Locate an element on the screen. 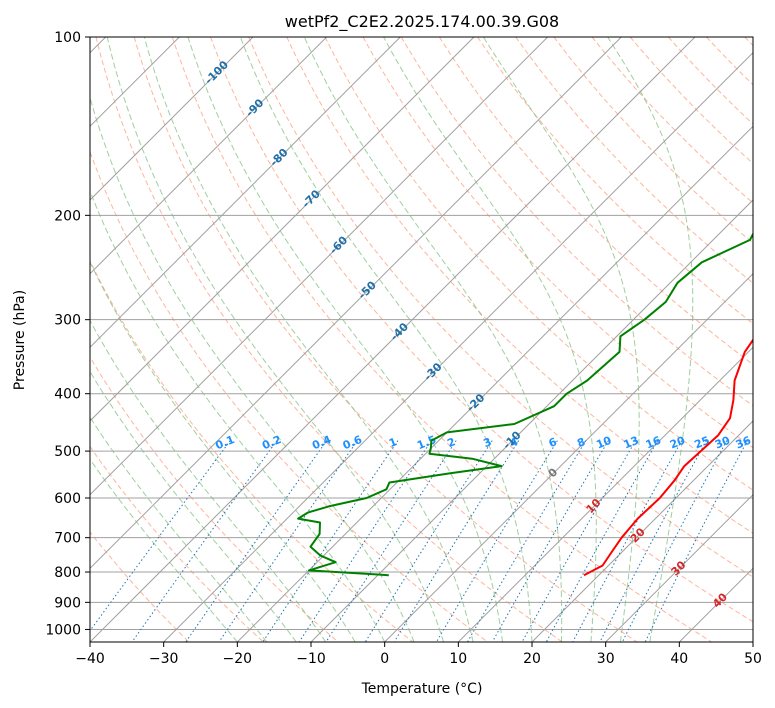  y-tick-label: 300 is located at coordinates (67, 321).